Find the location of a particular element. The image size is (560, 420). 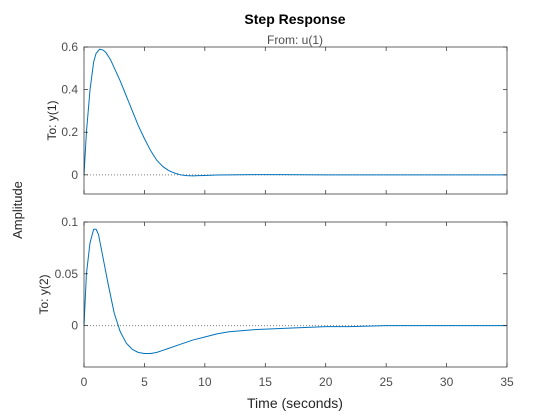

chart-subtitle: From: u(1) is located at coordinates (295, 40).